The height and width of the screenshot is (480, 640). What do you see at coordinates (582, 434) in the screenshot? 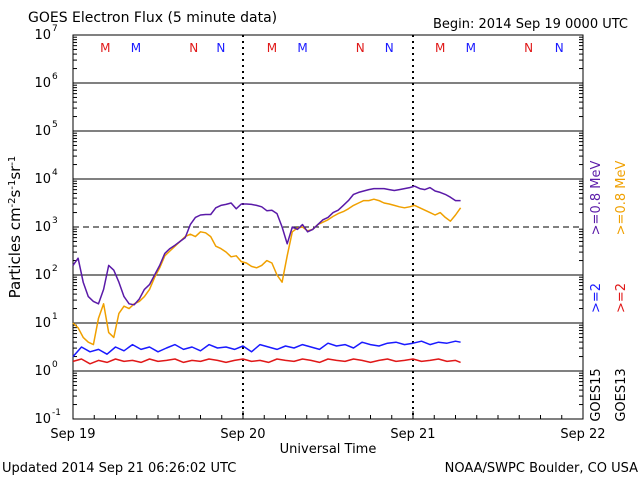
I see `x-tick-label: Sep 22` at bounding box center [582, 434].